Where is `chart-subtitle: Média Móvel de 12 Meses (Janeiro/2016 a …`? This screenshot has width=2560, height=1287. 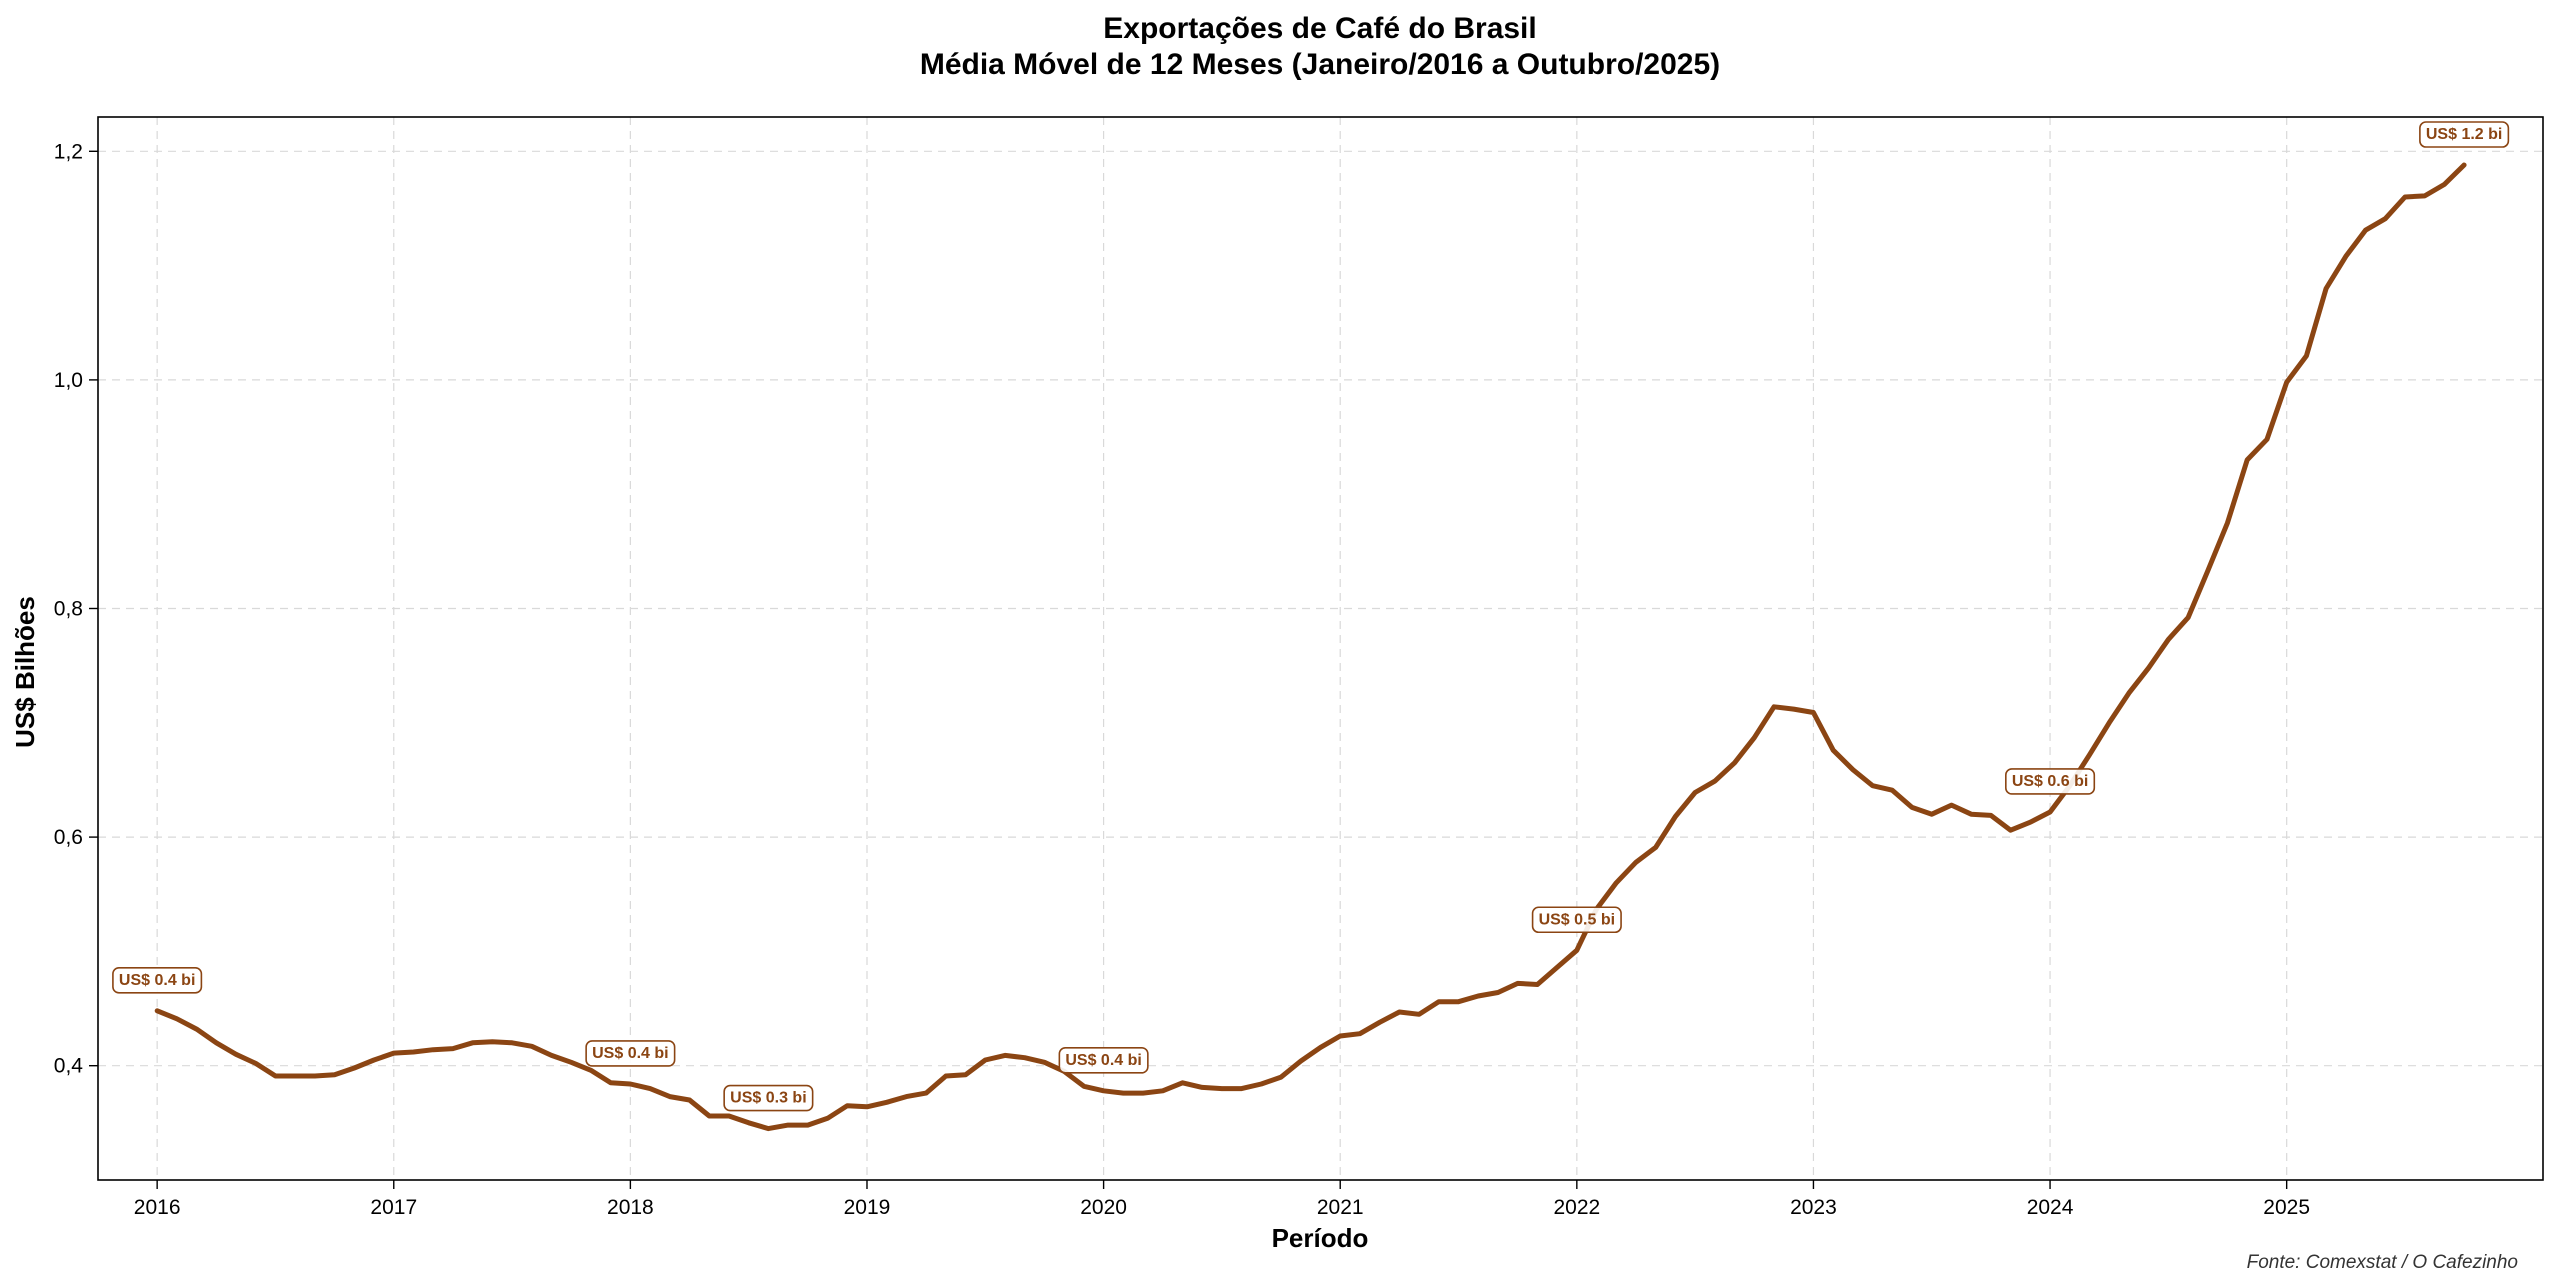 chart-subtitle: Média Móvel de 12 Meses (Janeiro/2016 a … is located at coordinates (1320, 64).